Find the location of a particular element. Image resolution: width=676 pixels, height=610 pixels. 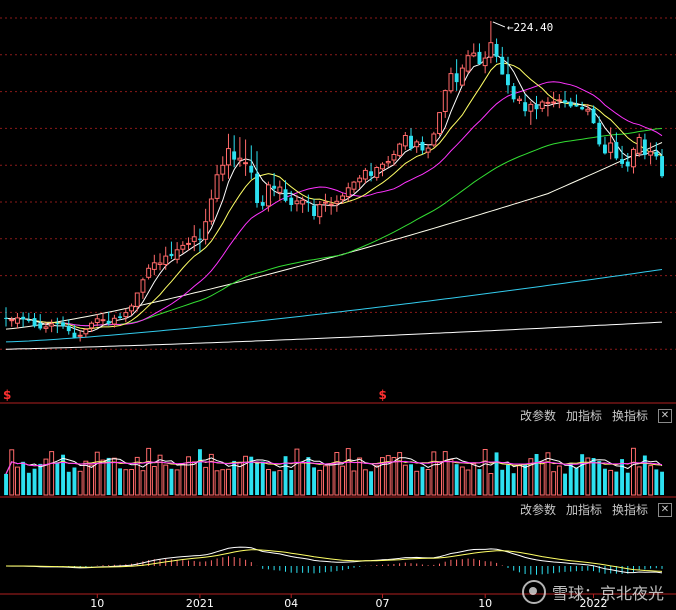

snowball-logo-icon is located at coordinates (533, 592).